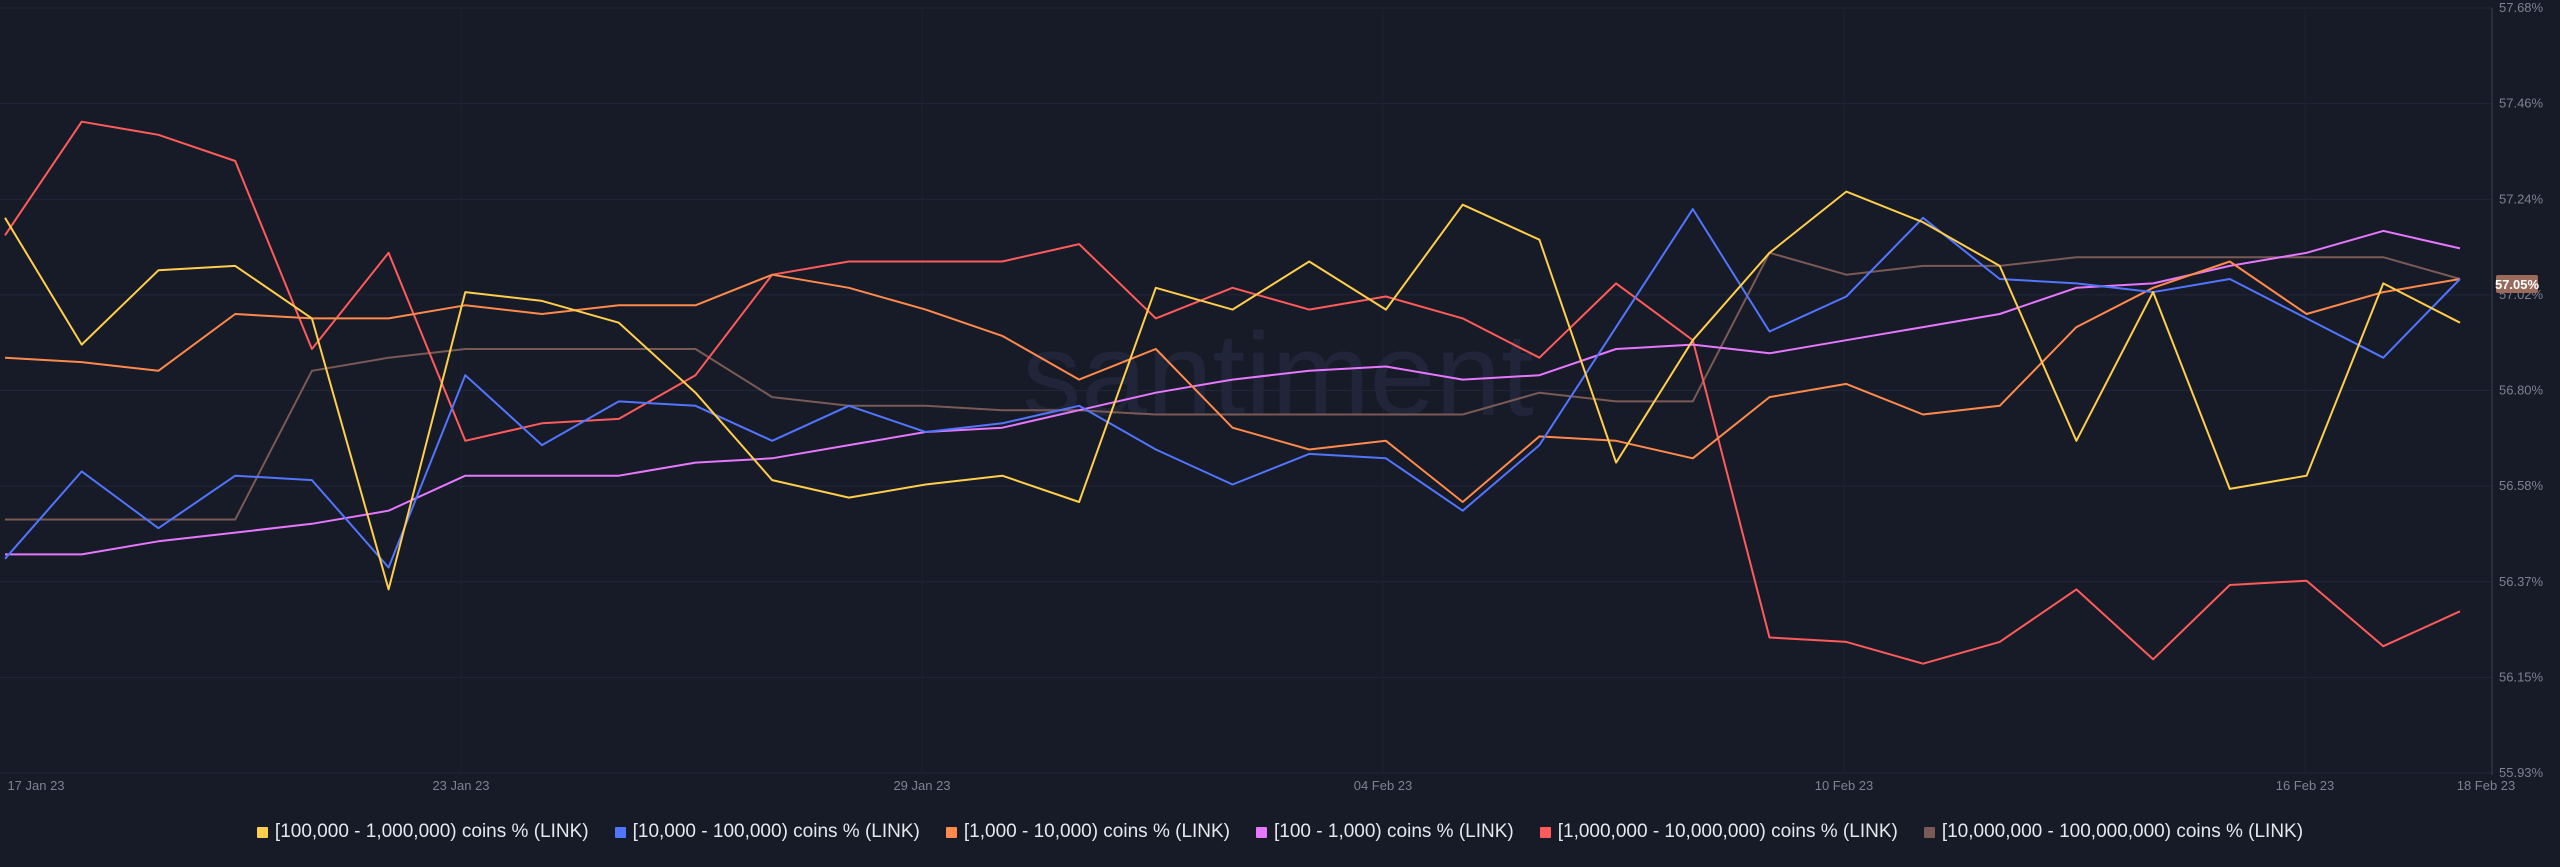 This screenshot has height=867, width=2560. I want to click on legend-label: [1,000,000 - 10,000,000) coins % (LINK), so click(1727, 831).